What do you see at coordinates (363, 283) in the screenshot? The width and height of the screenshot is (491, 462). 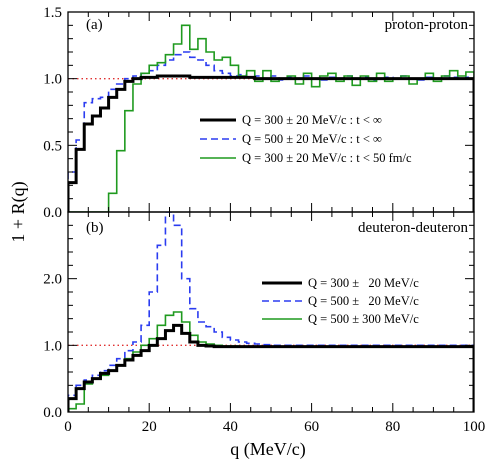 I see `legend-label: Q = 300 ± 20 MeV/c` at bounding box center [363, 283].